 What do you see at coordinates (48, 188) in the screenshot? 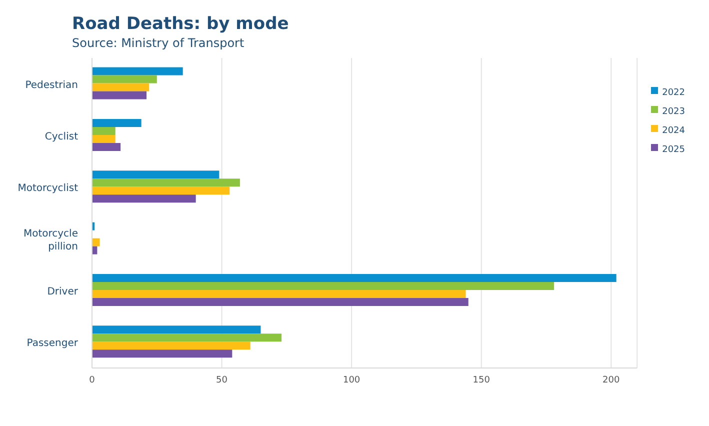
I see `y-tick-label: Motorcyclist` at bounding box center [48, 188].